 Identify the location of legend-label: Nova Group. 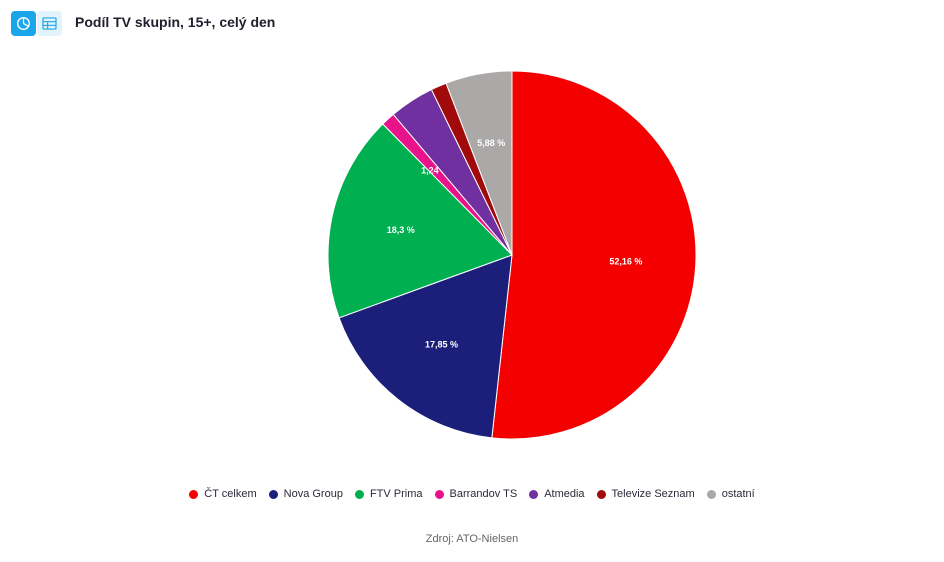
(313, 494).